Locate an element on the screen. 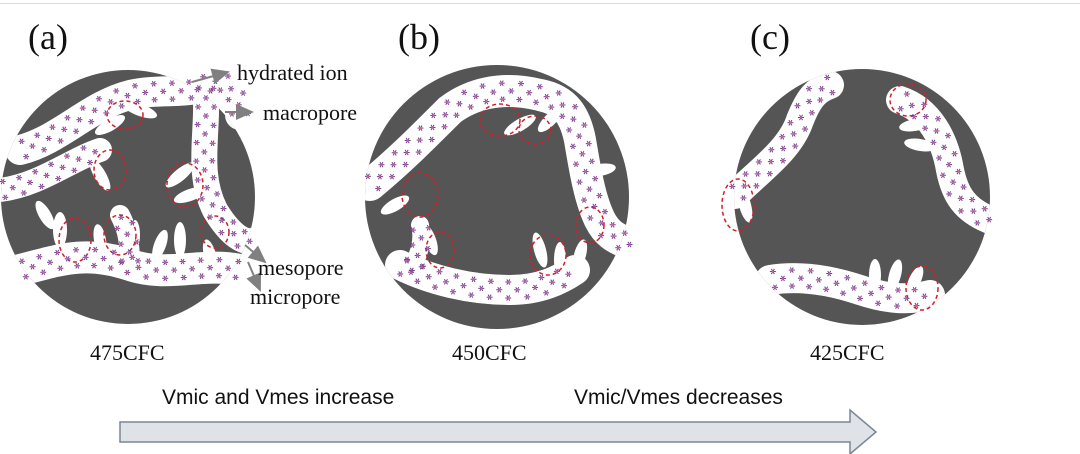 The image size is (1080, 454). panel-c-carbon-particle is located at coordinates (857, 197).